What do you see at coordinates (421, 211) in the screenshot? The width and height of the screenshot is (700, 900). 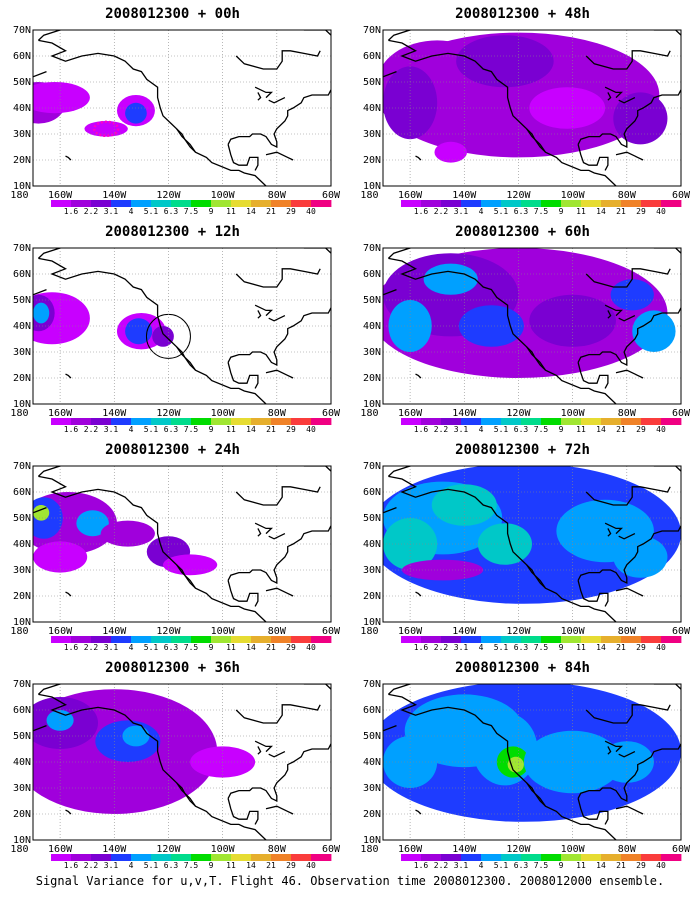 I see `colorbar-label: 1.6` at bounding box center [421, 211].